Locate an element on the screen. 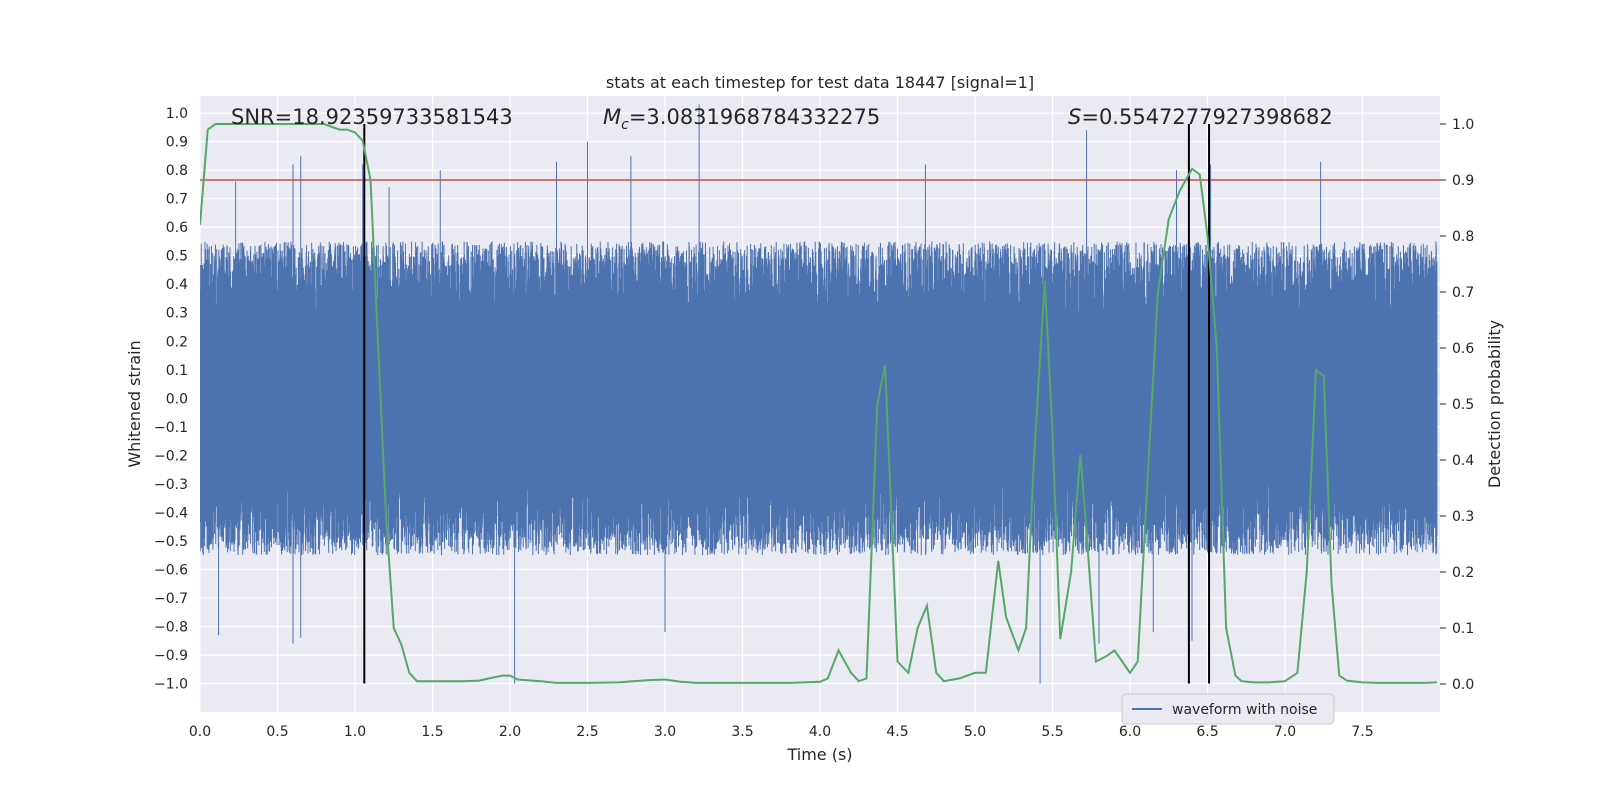 This screenshot has height=800, width=1600. mc-symbol: M is located at coordinates (612, 117).